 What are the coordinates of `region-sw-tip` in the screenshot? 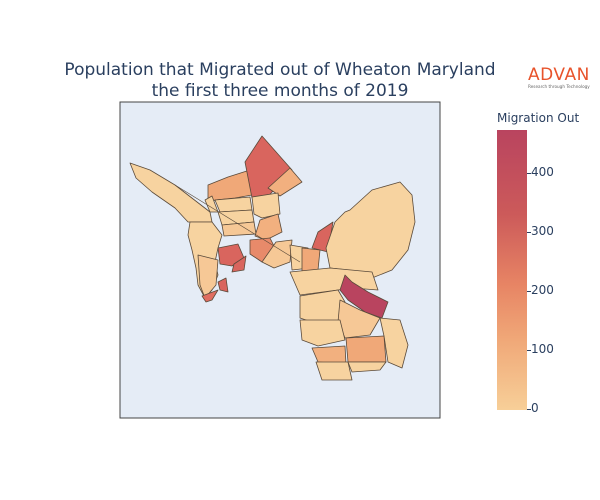 It's located at (210, 296).